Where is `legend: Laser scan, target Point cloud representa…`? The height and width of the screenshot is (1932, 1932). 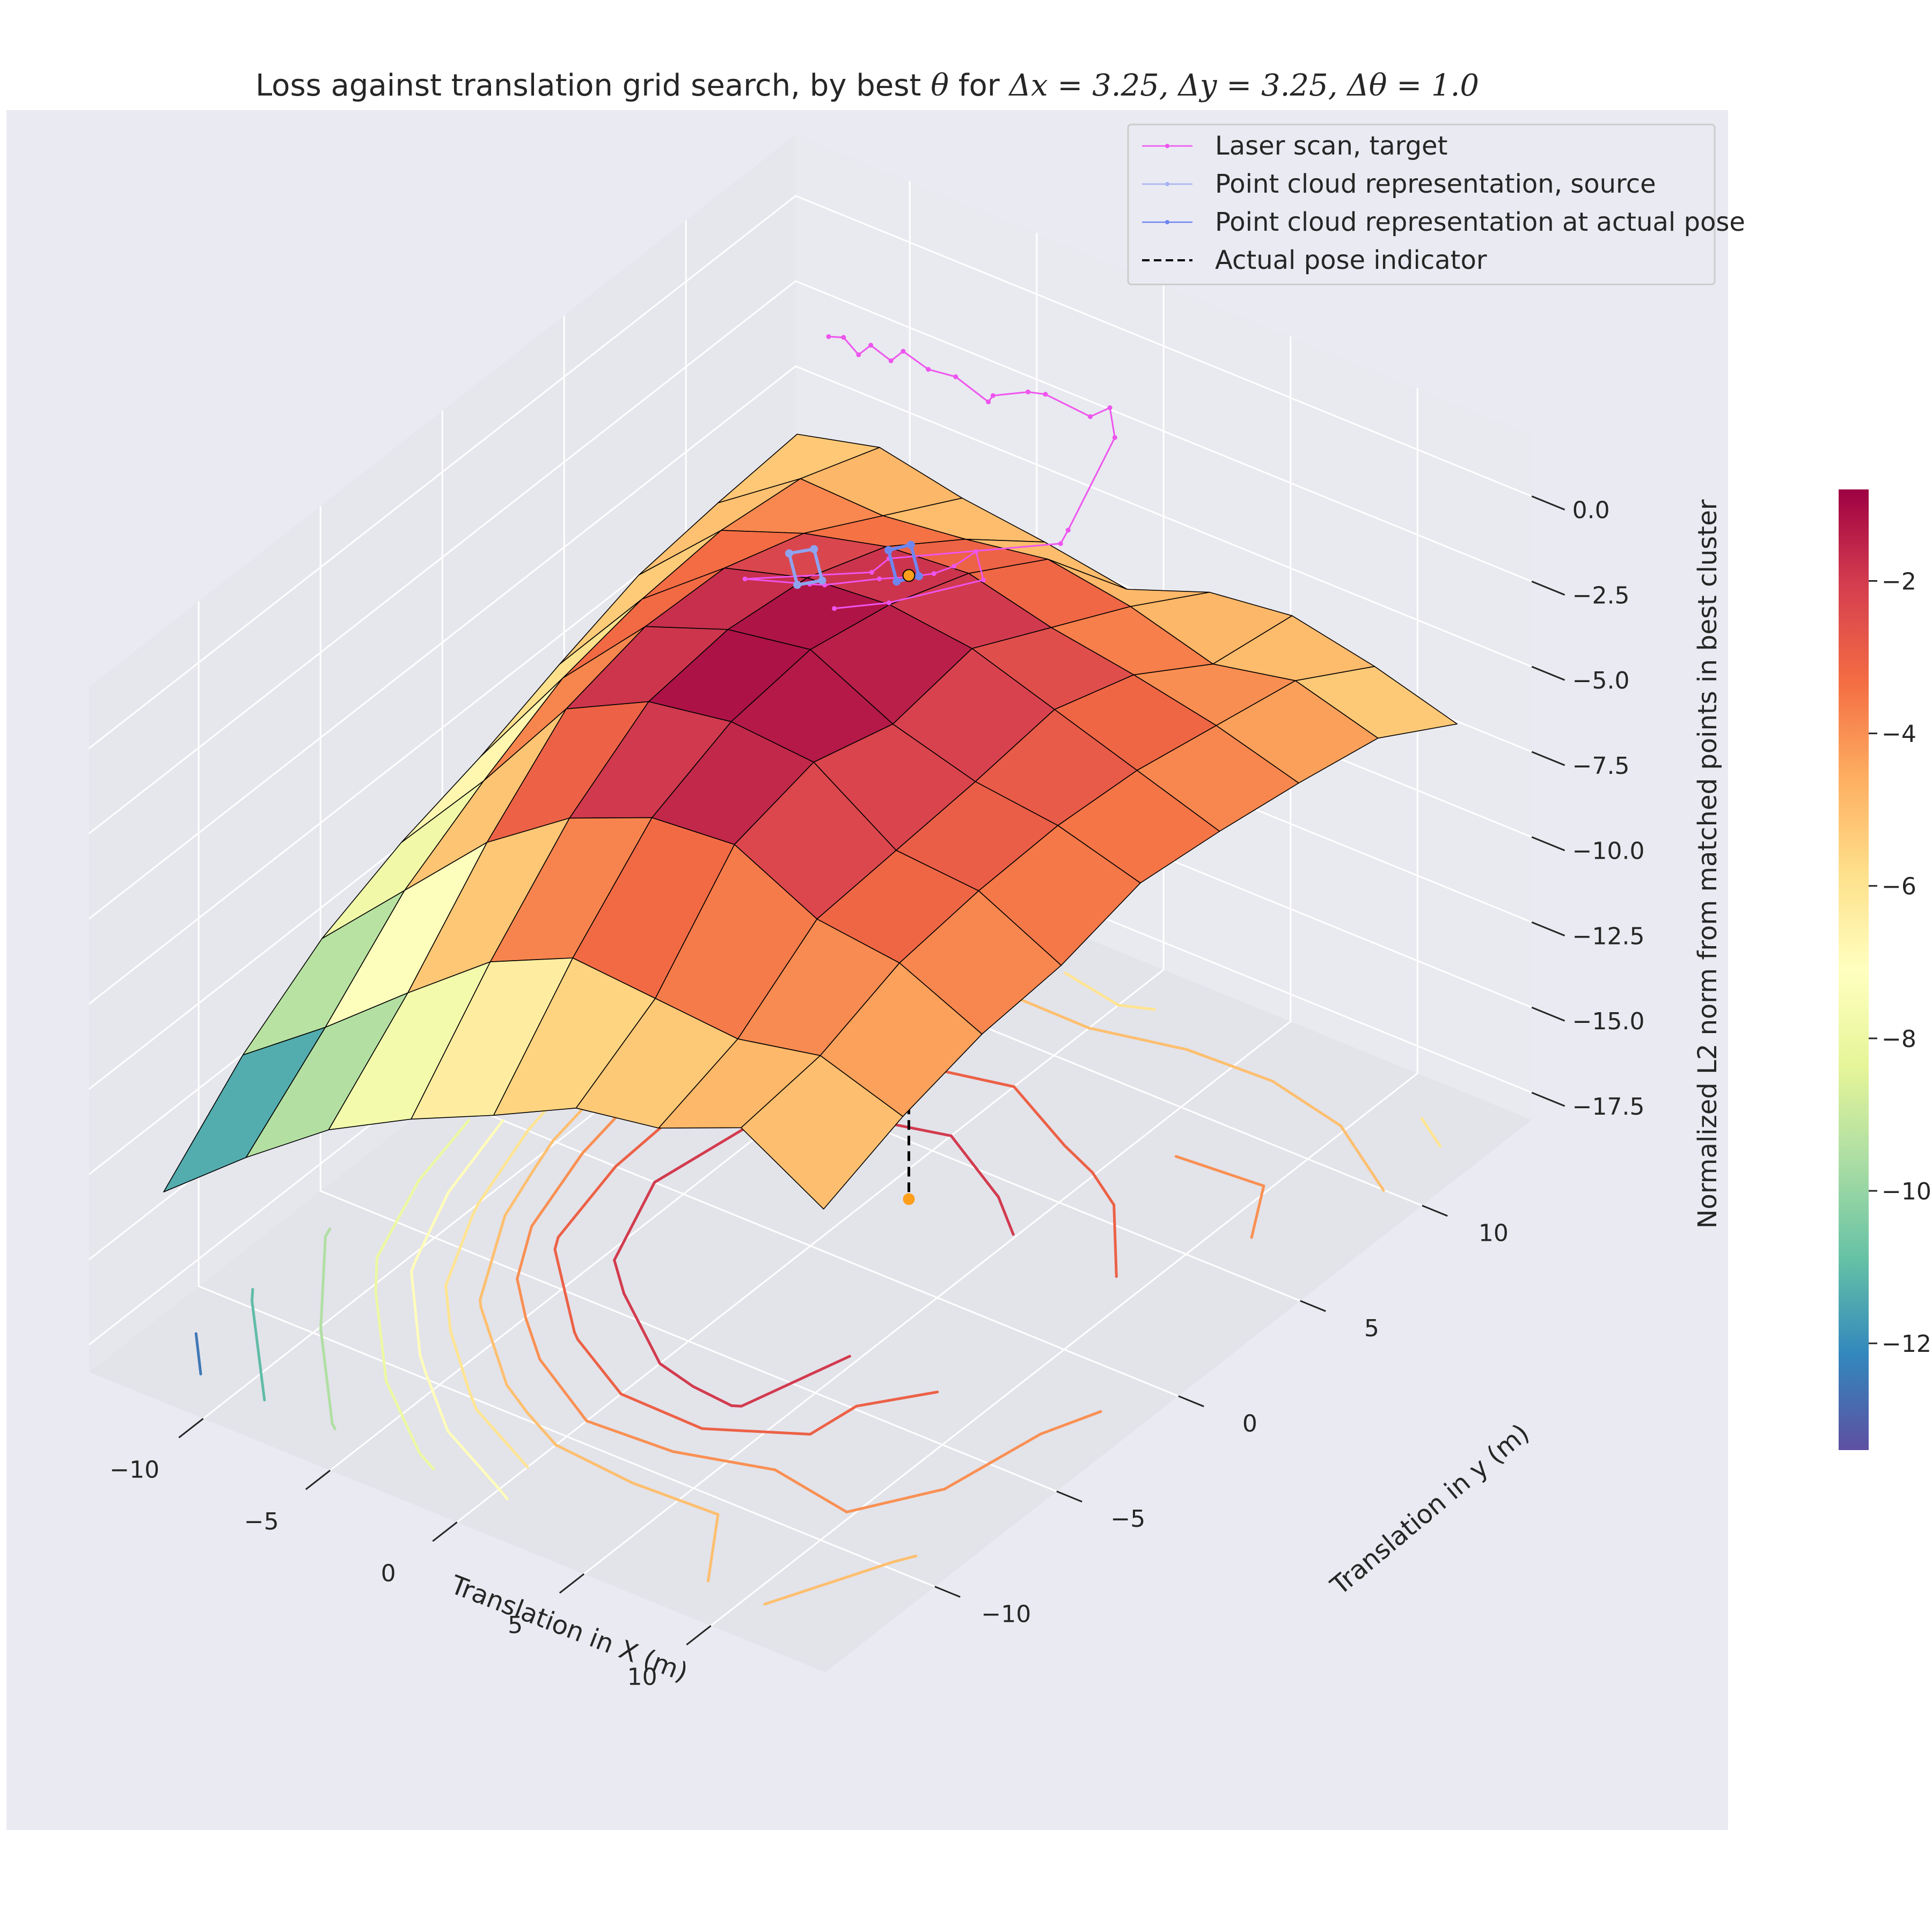
legend: Laser scan, target Point cloud representa… is located at coordinates (1436, 204).